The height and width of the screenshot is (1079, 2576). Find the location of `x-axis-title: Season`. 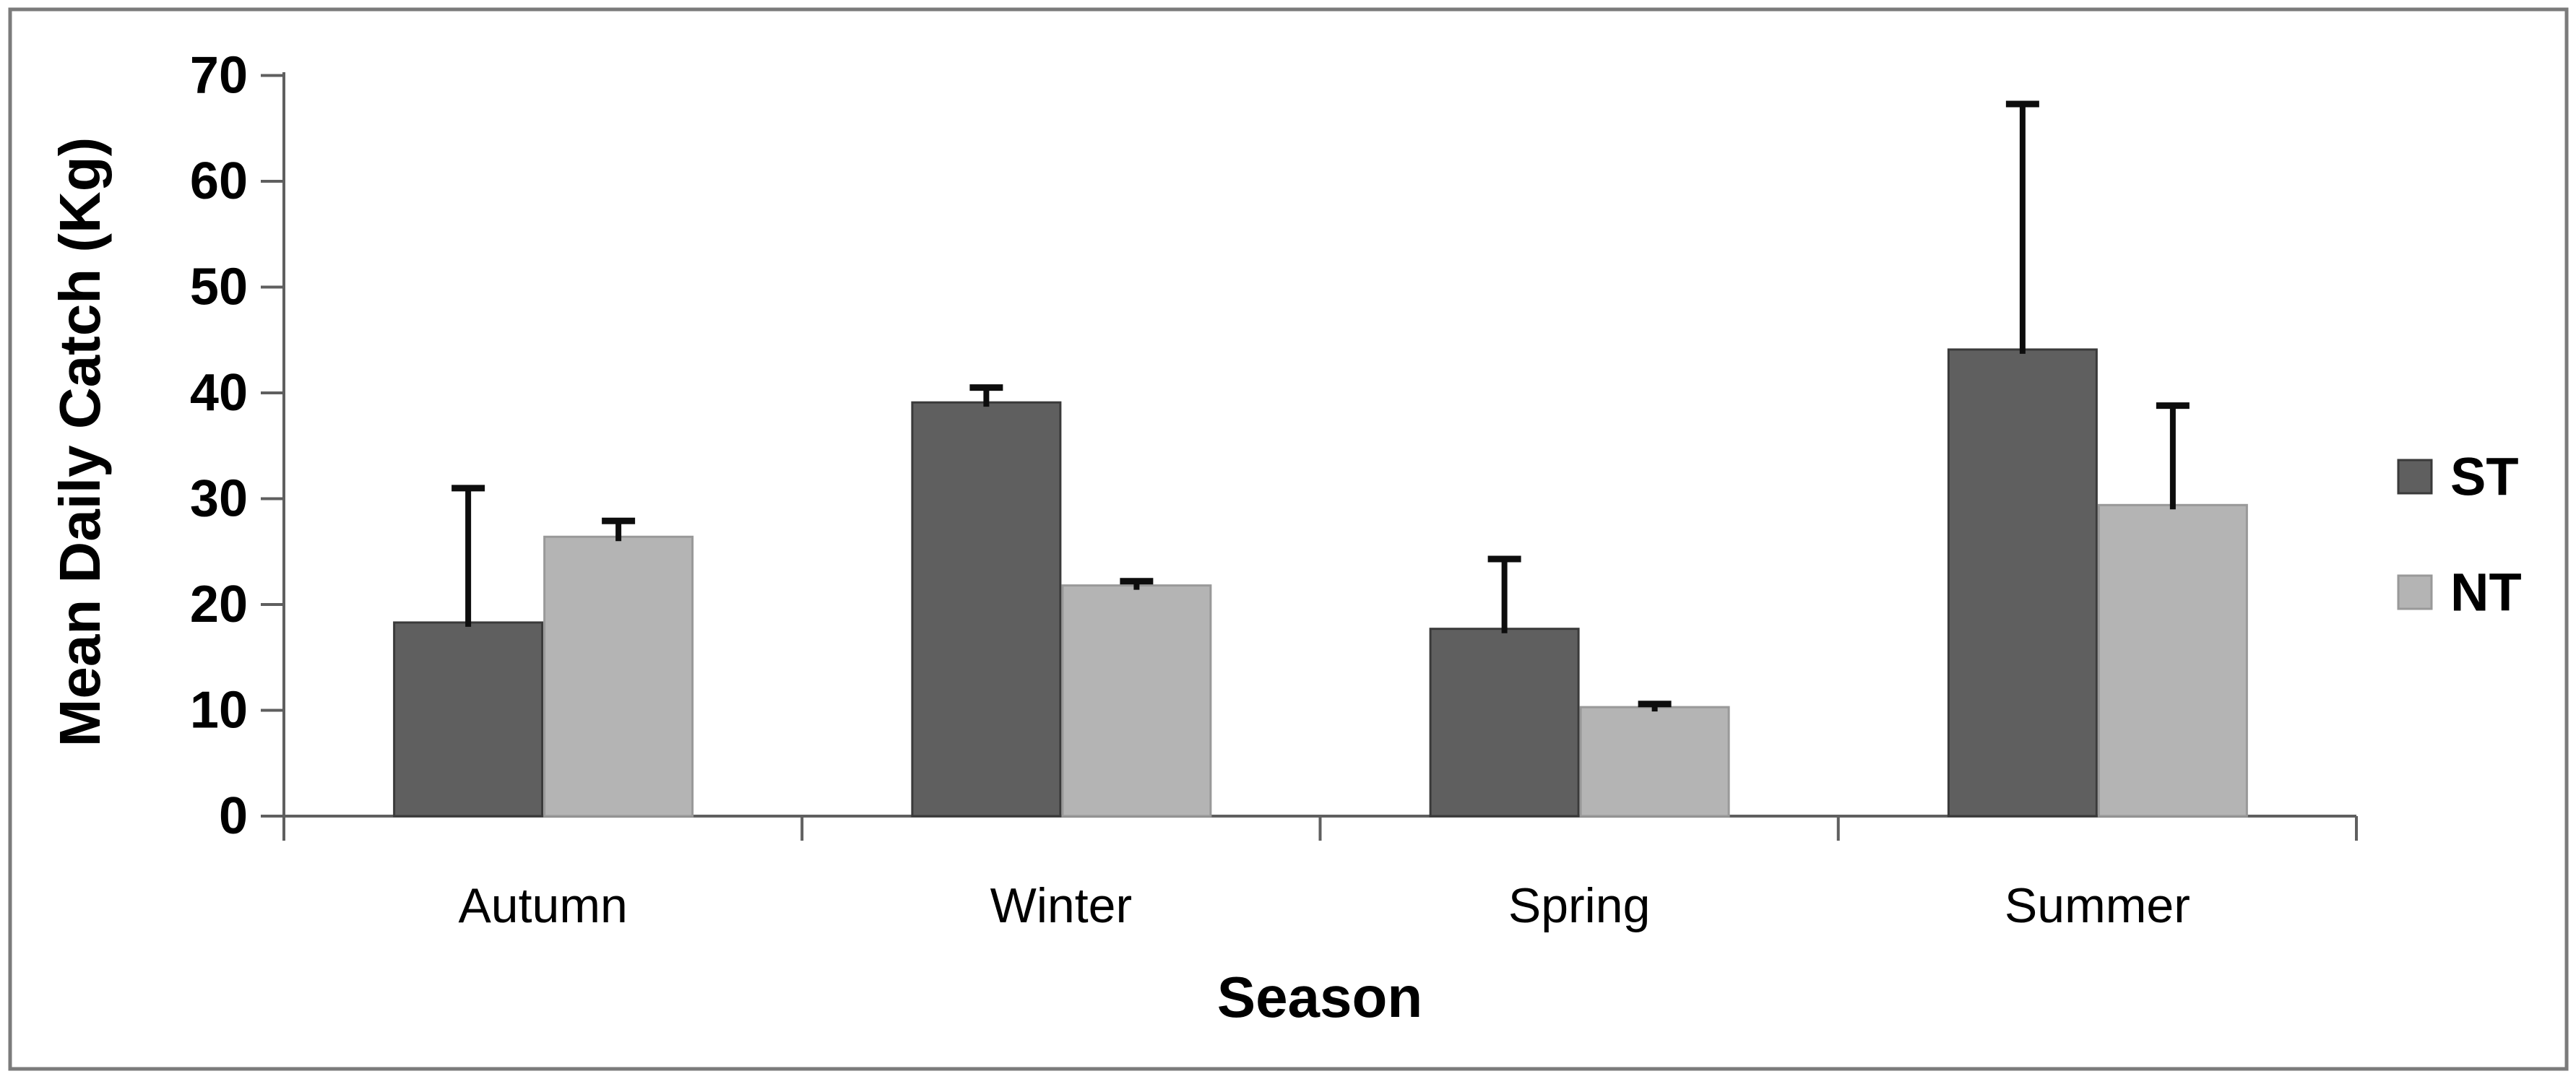

x-axis-title: Season is located at coordinates (1320, 997).